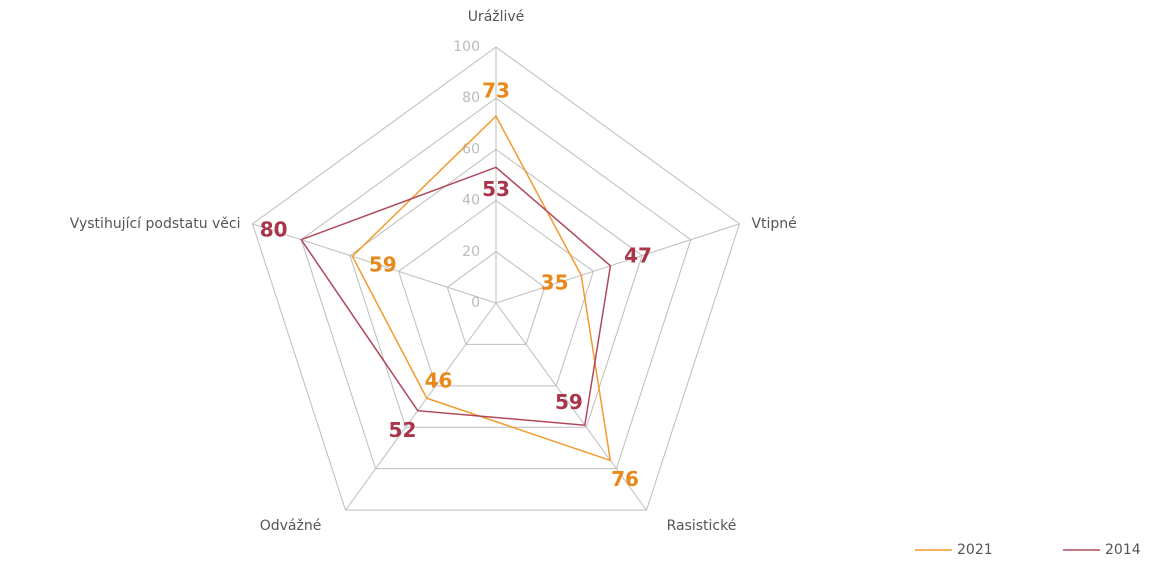 This screenshot has height=567, width=1160. What do you see at coordinates (403, 430) in the screenshot?
I see `data-label: 52` at bounding box center [403, 430].